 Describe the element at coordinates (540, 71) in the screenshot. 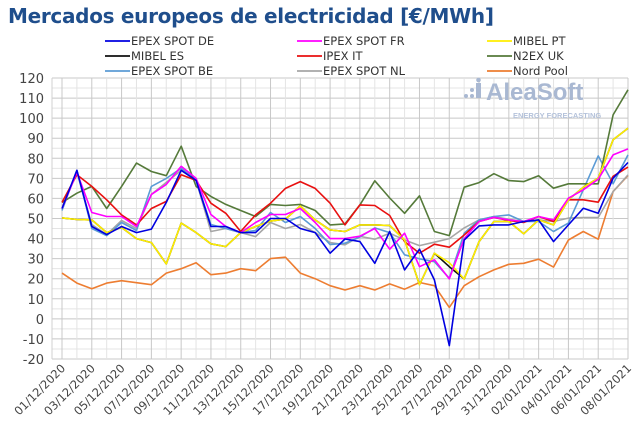

I see `legend-label: Nord Pool` at that location.